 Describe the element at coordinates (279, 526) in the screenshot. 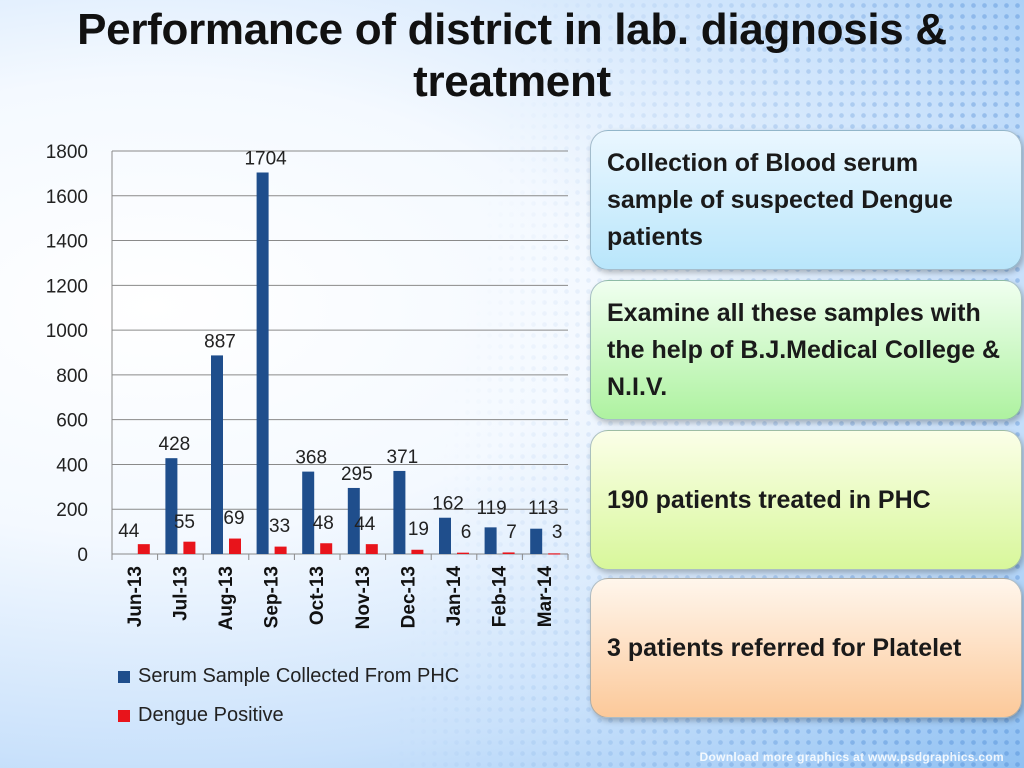

I see `data-label-dengue: 33` at that location.